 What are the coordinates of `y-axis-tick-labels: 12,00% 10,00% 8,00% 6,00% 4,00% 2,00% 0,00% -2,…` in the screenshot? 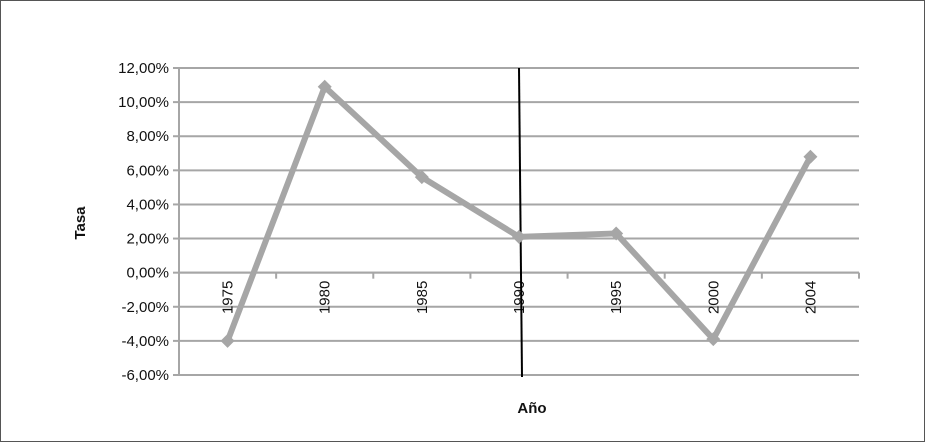 It's located at (143, 222).